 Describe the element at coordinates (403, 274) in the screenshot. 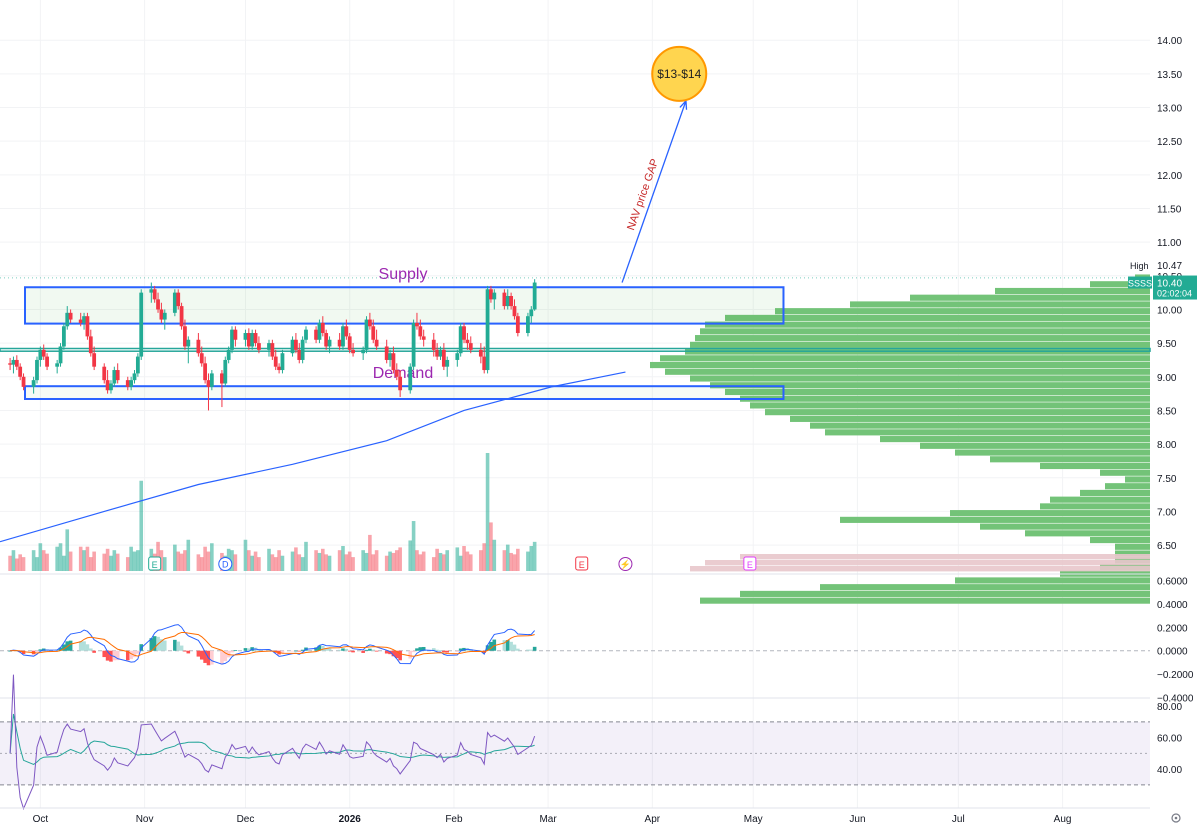

I see `supply-label: Supply` at that location.